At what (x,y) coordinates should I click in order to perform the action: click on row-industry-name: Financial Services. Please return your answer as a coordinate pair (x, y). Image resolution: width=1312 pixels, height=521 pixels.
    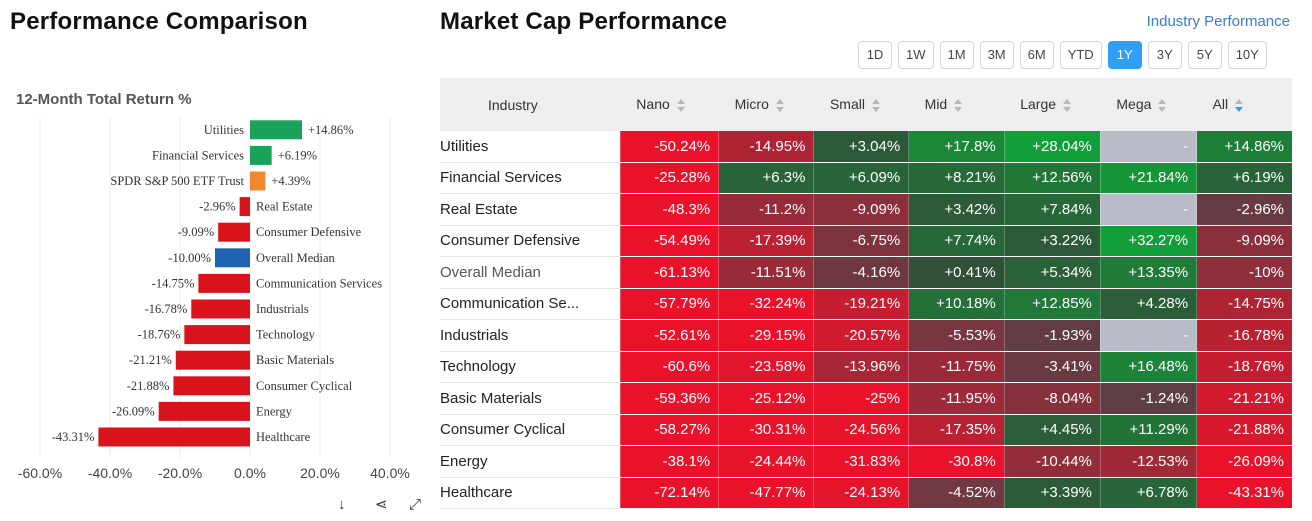
    Looking at the image, I should click on (530, 178).